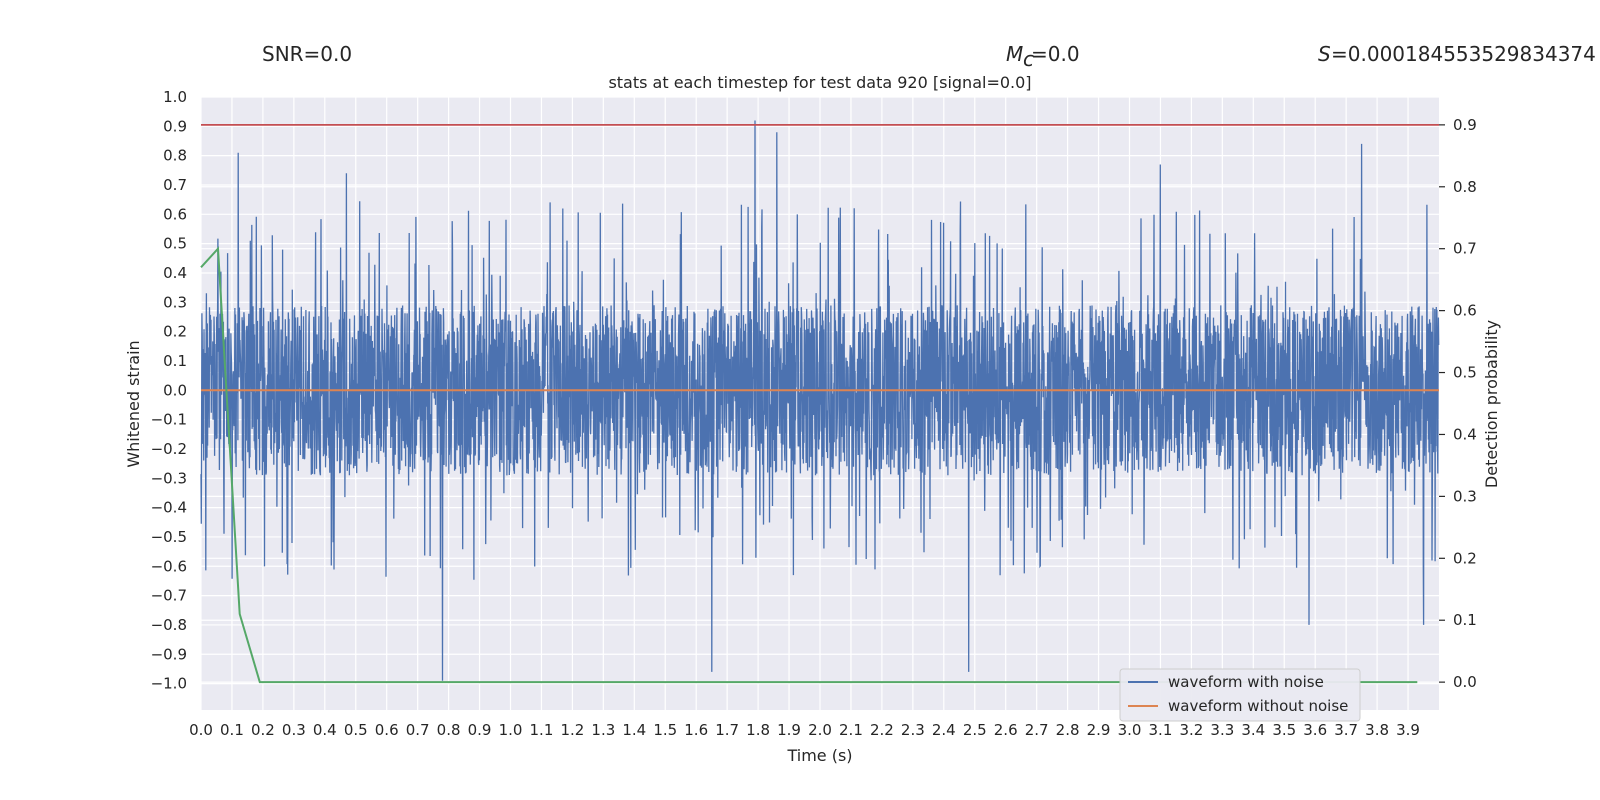  I want to click on x-tick-label: 0.1, so click(232, 730).